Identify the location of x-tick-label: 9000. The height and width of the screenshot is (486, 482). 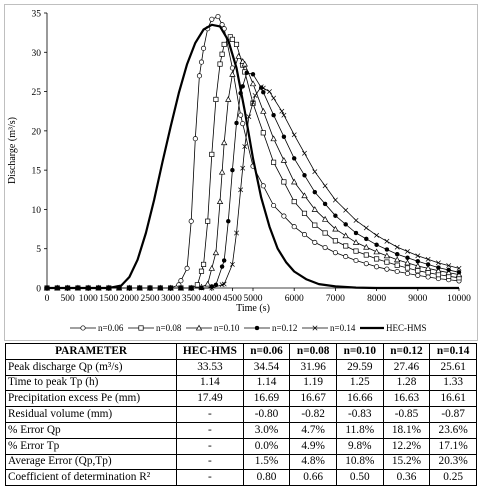
(417, 299).